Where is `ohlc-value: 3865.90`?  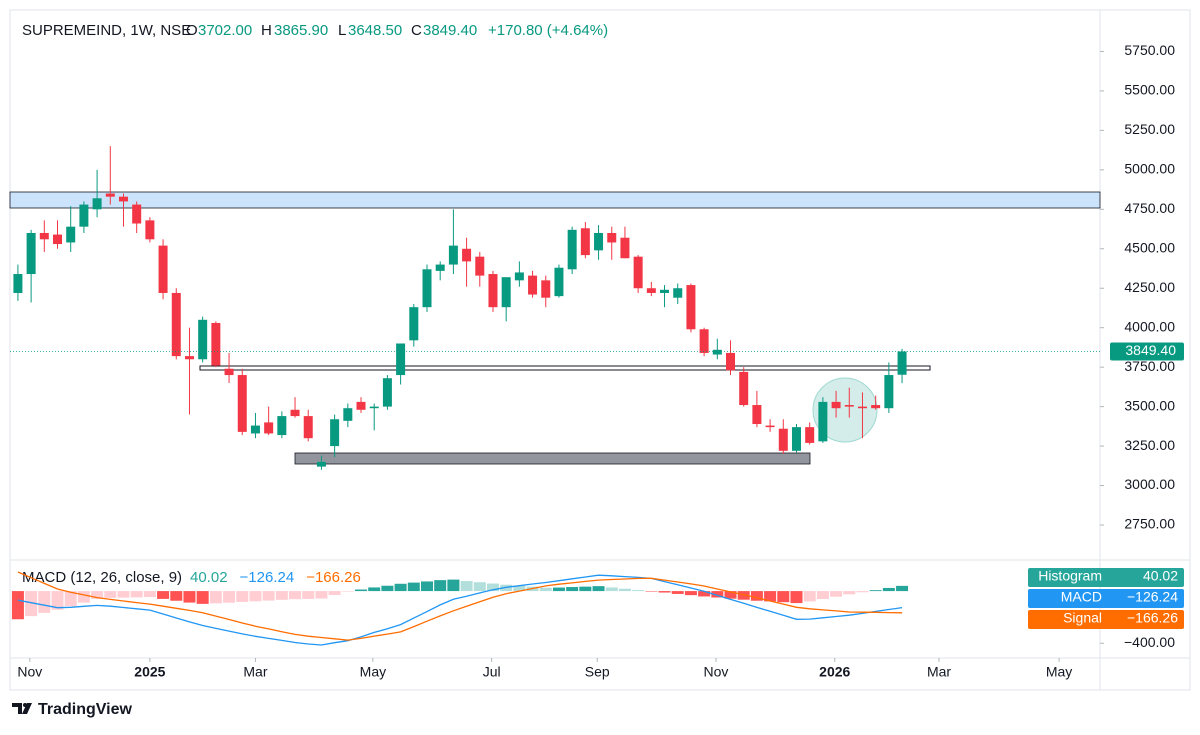 ohlc-value: 3865.90 is located at coordinates (301, 30).